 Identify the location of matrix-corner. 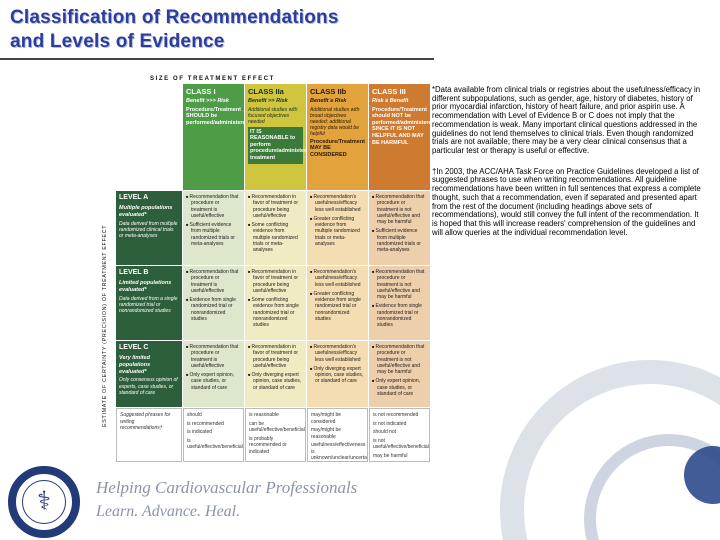
(149, 137).